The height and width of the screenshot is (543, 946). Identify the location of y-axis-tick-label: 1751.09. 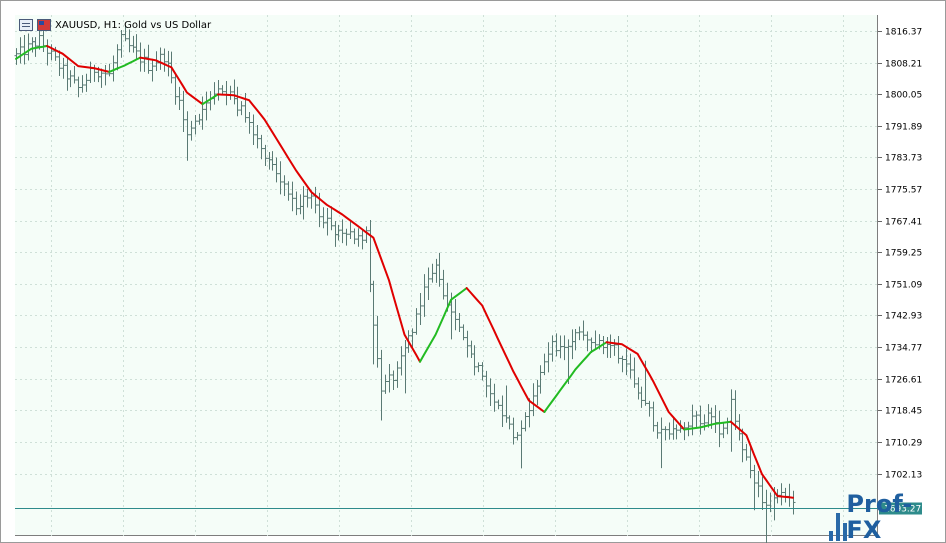
(903, 286).